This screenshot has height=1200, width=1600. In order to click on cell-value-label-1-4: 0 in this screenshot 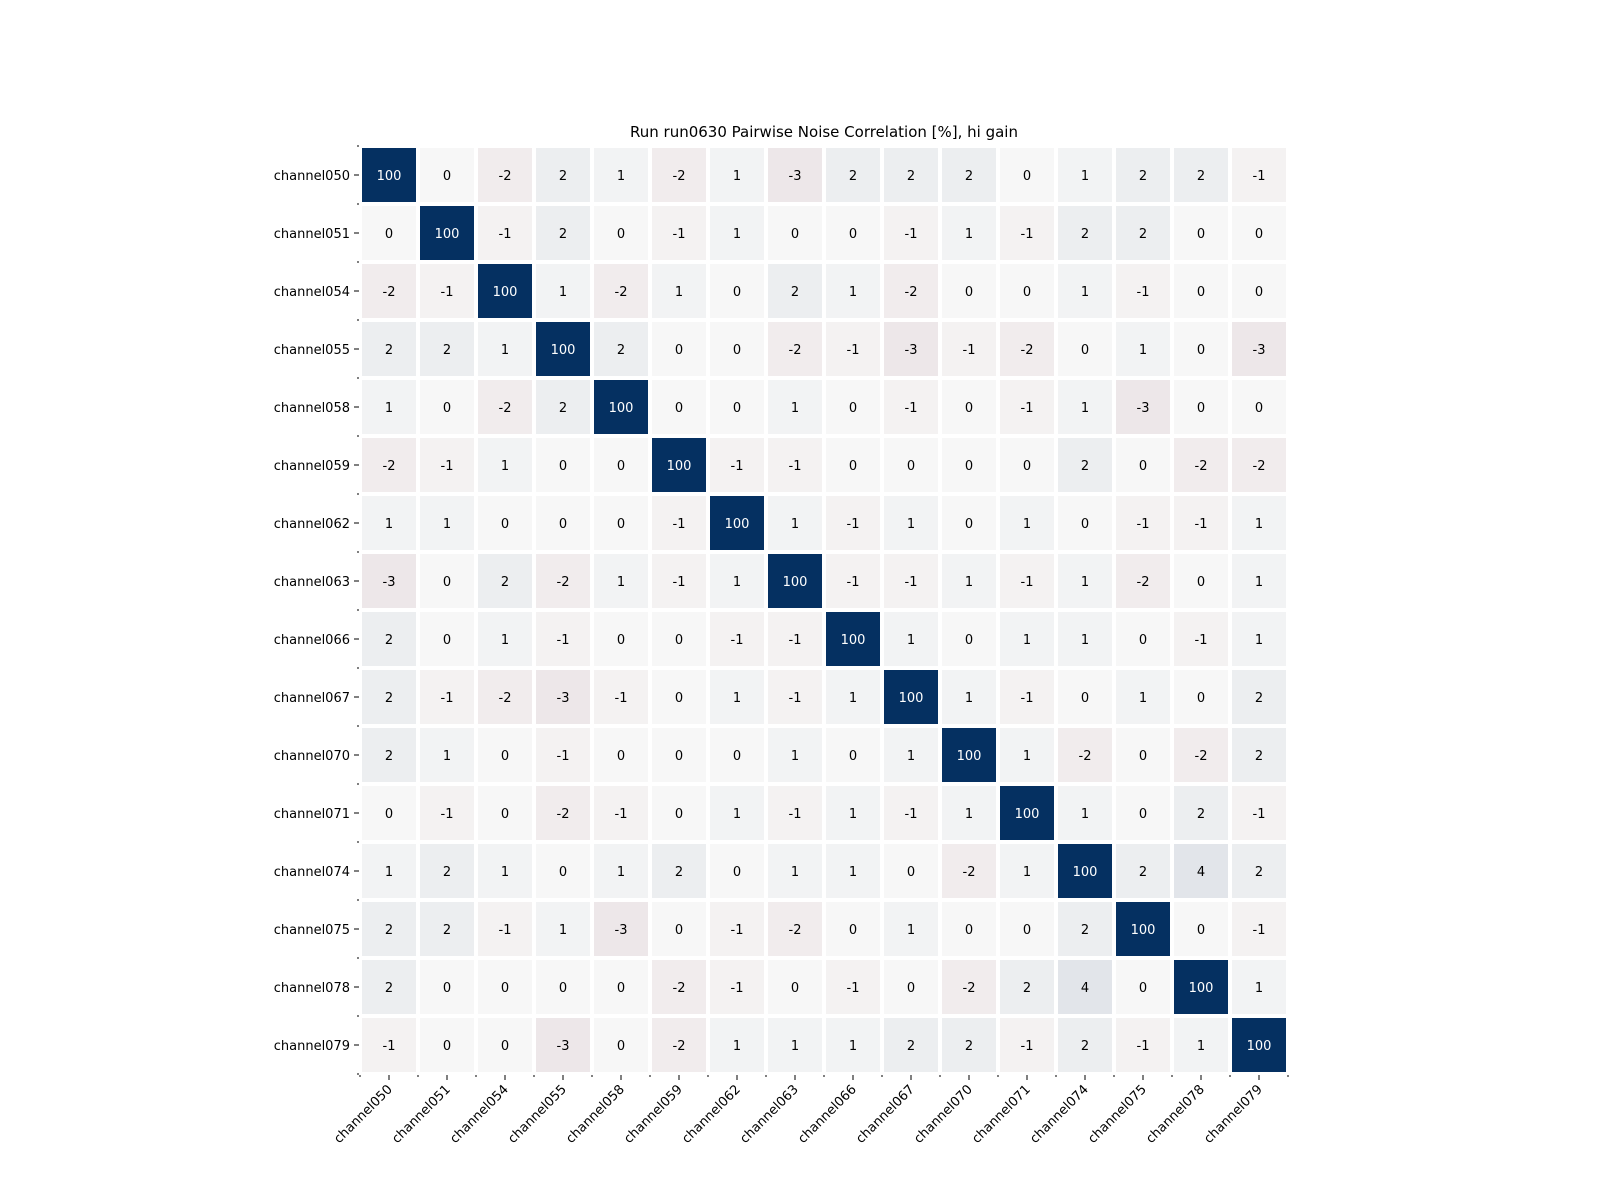, I will do `click(621, 234)`.